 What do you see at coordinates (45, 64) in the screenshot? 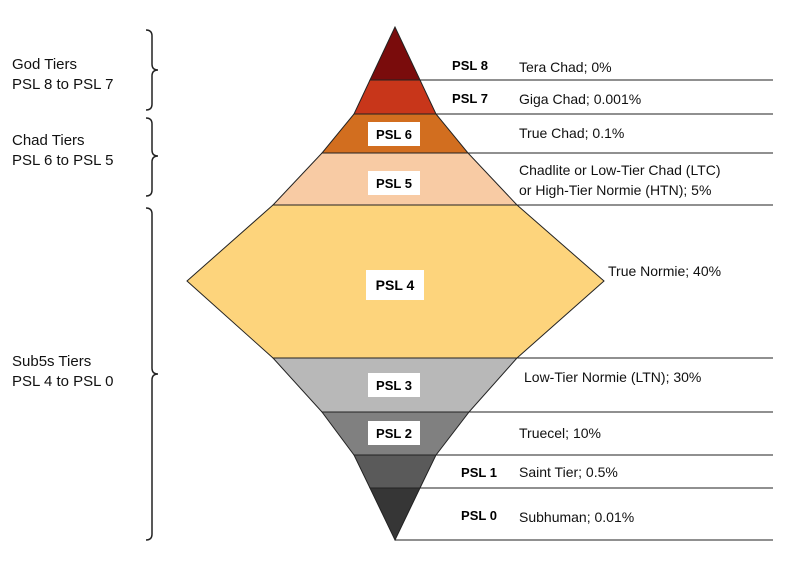
I see `group-title: God Tiers` at bounding box center [45, 64].